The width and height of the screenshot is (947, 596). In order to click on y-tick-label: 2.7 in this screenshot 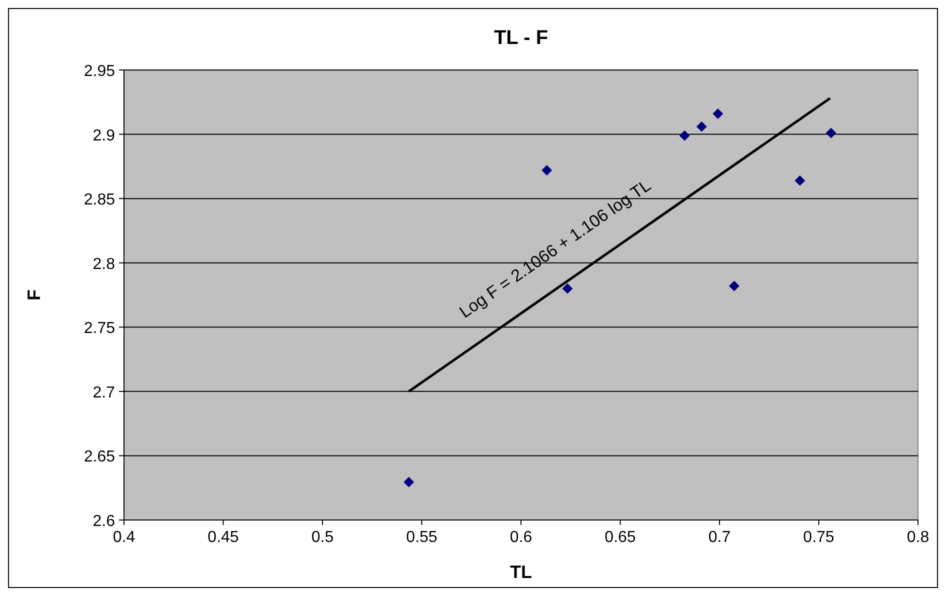, I will do `click(104, 393)`.